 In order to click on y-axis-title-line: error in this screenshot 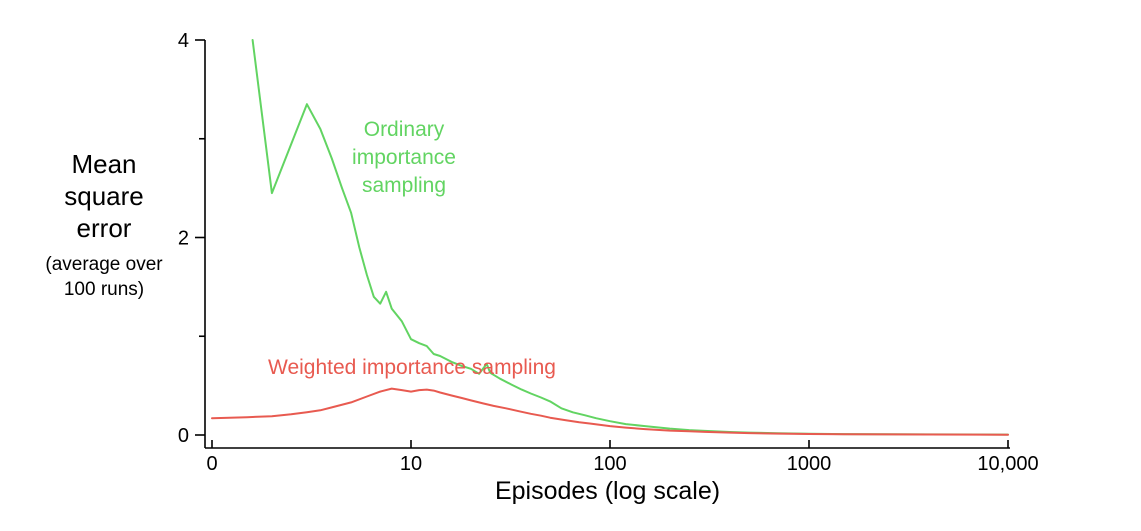, I will do `click(104, 228)`.